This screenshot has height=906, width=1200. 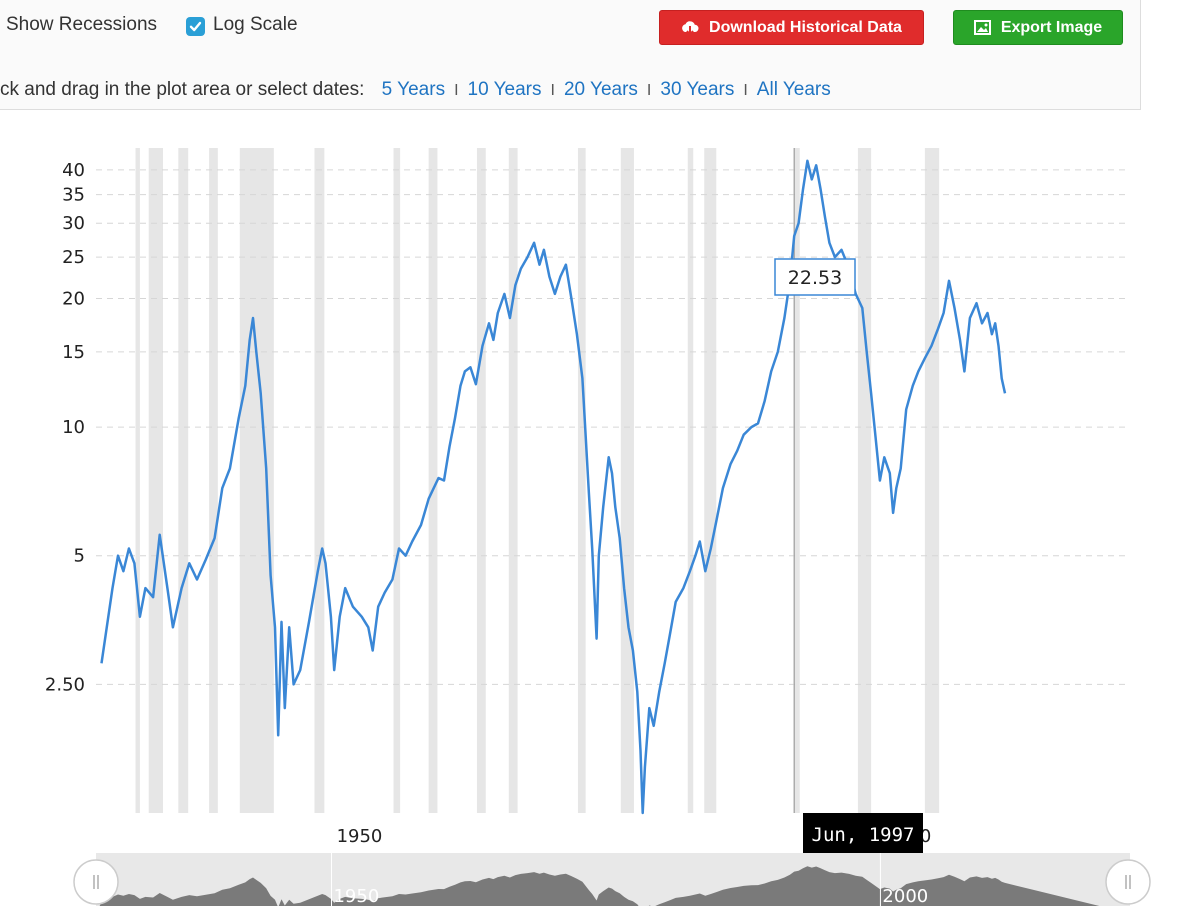 What do you see at coordinates (96, 882) in the screenshot?
I see `navigator-left-handle` at bounding box center [96, 882].